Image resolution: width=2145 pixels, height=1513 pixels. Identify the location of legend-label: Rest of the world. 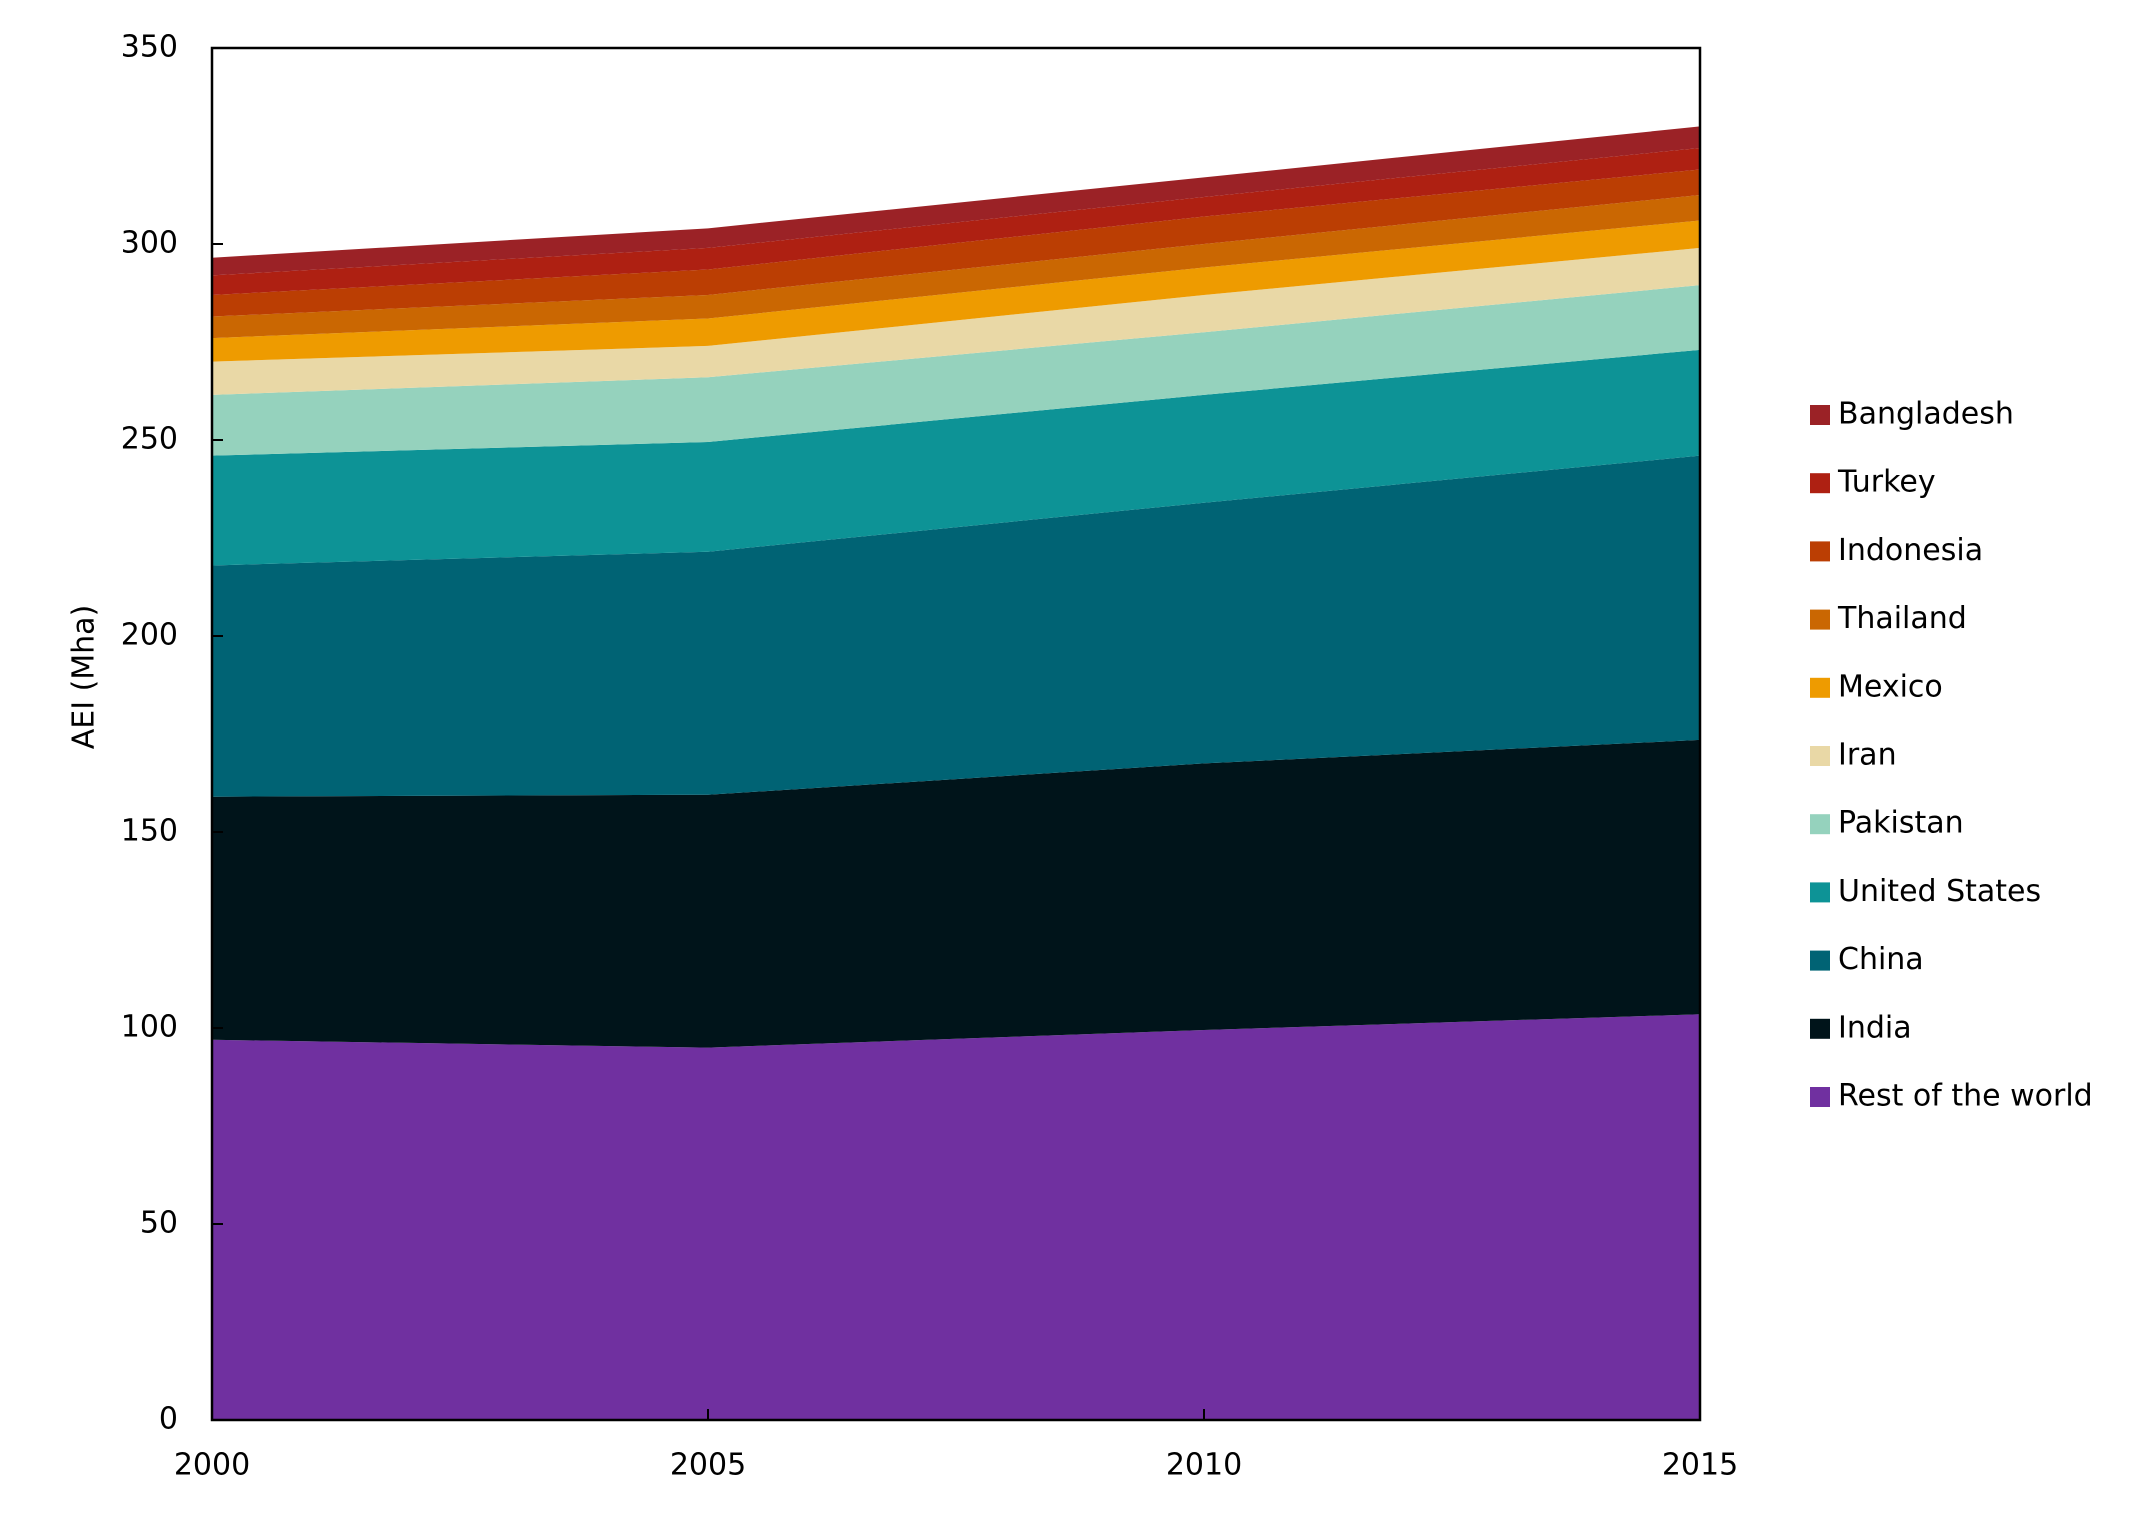
(1965, 1096).